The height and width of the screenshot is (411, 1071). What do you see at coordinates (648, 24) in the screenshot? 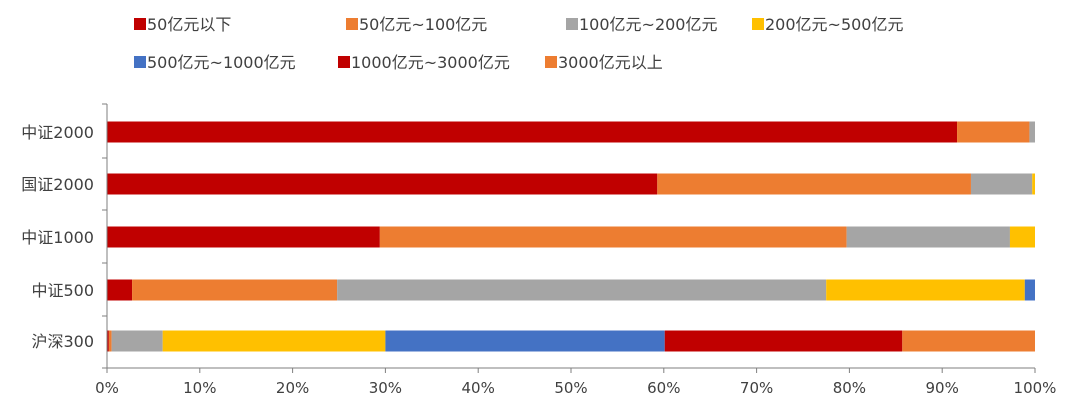
I see `legend-label-2: 100亿元~200亿元` at bounding box center [648, 24].